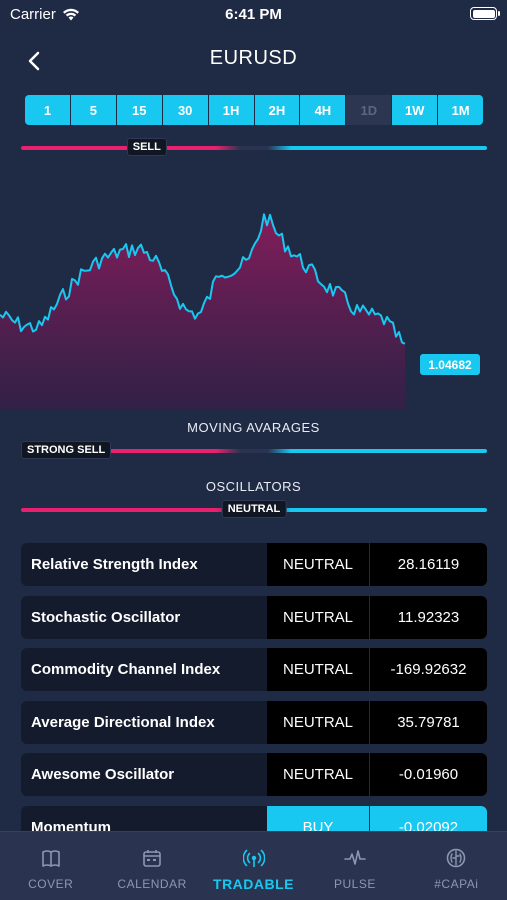  I want to click on tab-label: PULSE, so click(354, 884).